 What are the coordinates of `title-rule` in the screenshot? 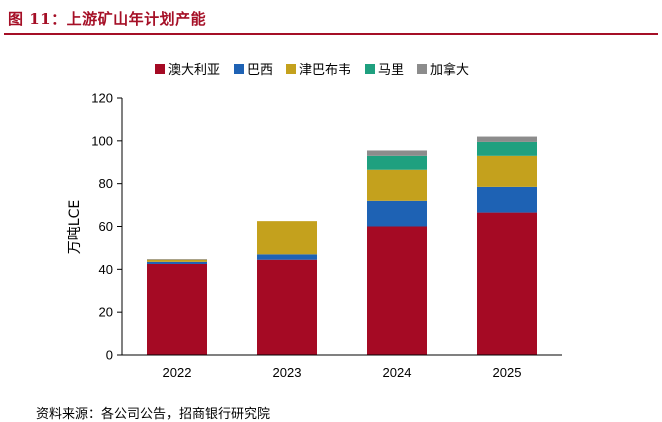 It's located at (331, 34).